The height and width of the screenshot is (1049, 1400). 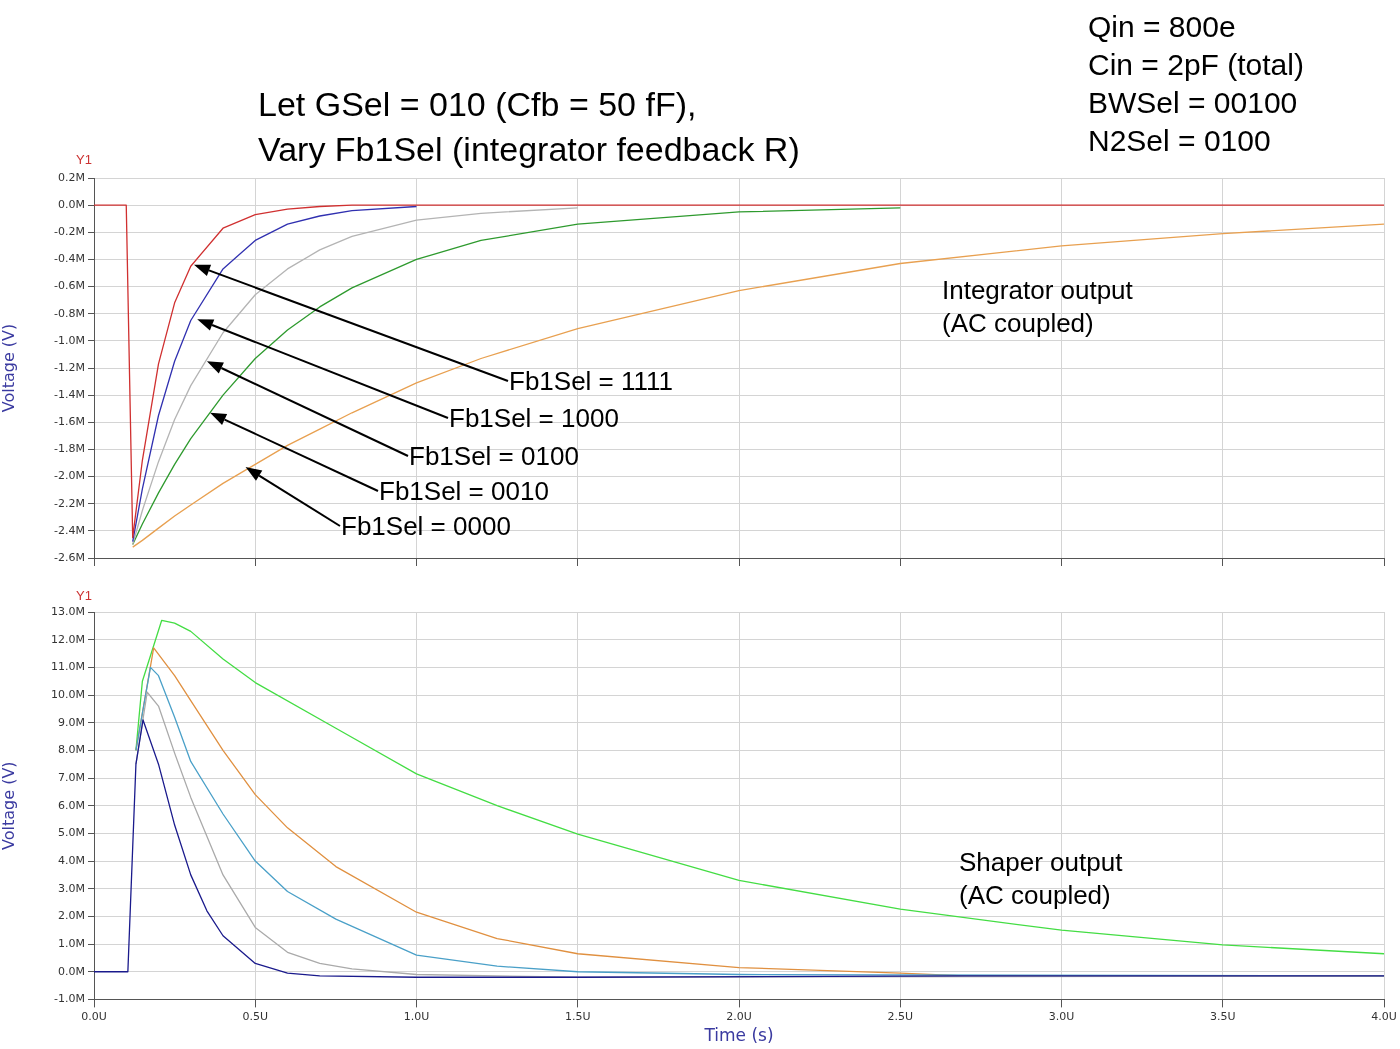 I want to click on y-tick-label: -0.4M, so click(x=69, y=259).